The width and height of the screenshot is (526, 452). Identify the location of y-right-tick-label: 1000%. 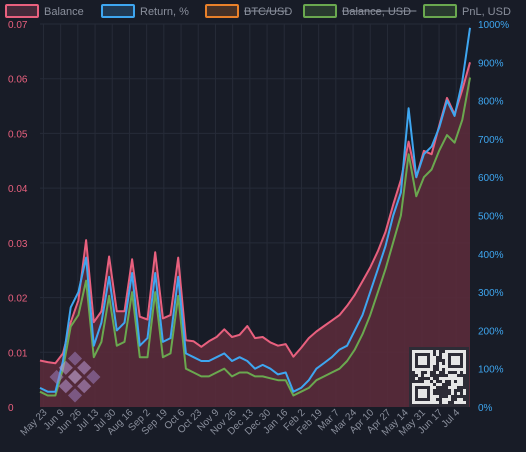
(493, 25).